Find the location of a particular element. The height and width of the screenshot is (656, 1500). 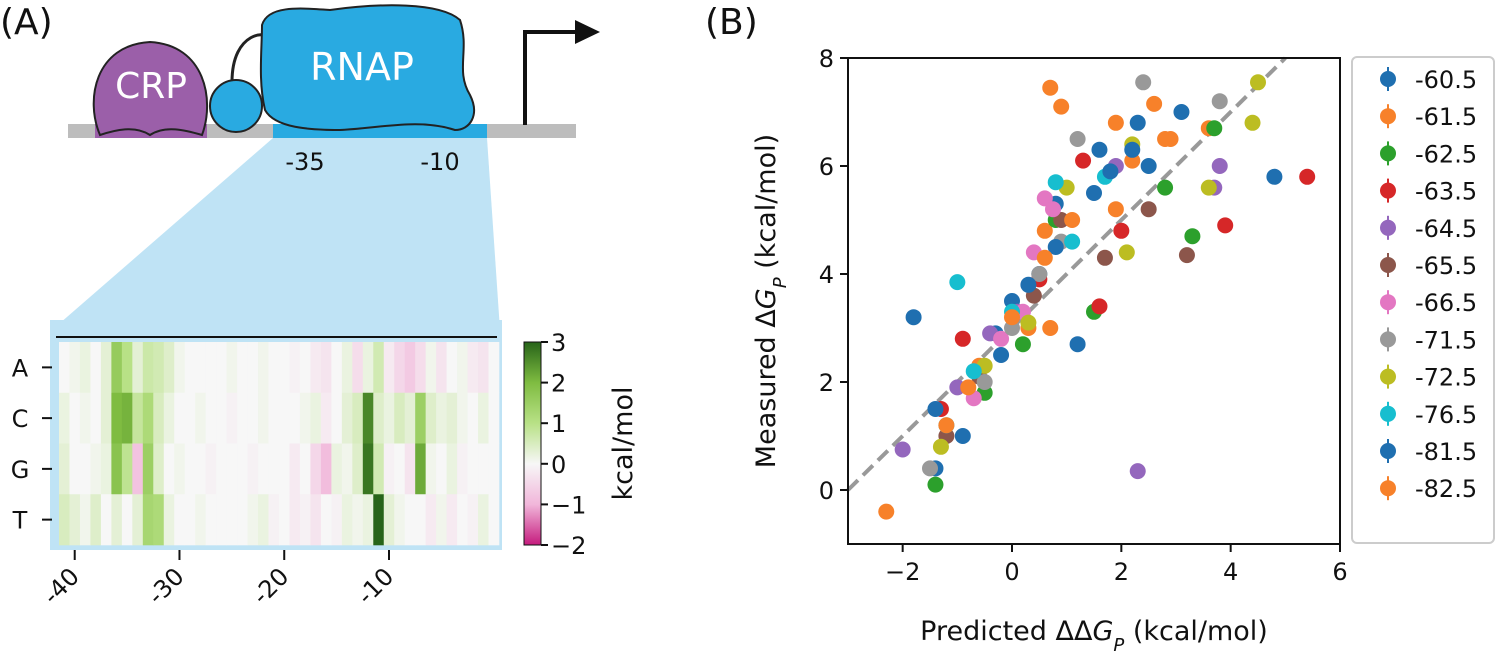

x-tick-label: 0 is located at coordinates (1011, 572).